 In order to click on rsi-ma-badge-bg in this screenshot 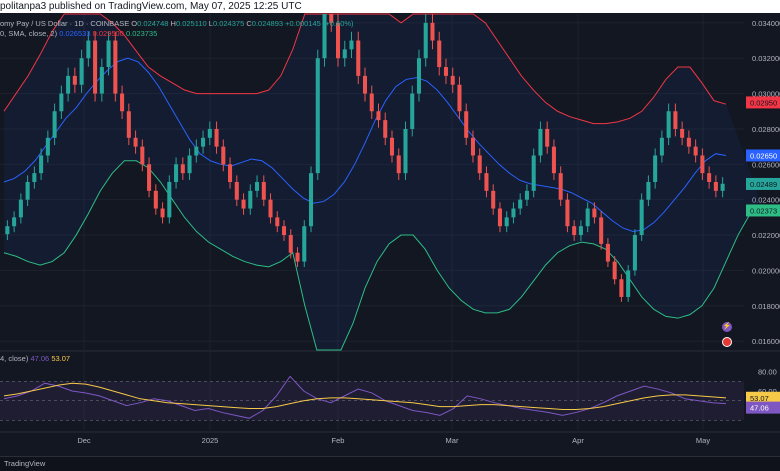, I will do `click(763, 397)`.